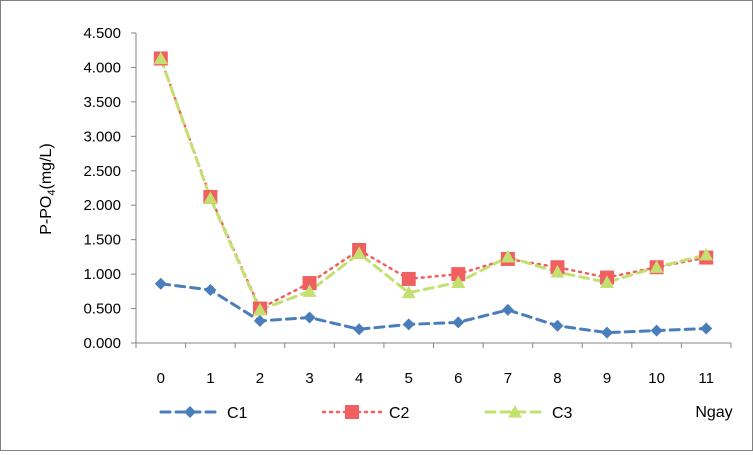 This screenshot has height=455, width=753. What do you see at coordinates (161, 378) in the screenshot?
I see `x-tick-label: 0` at bounding box center [161, 378].